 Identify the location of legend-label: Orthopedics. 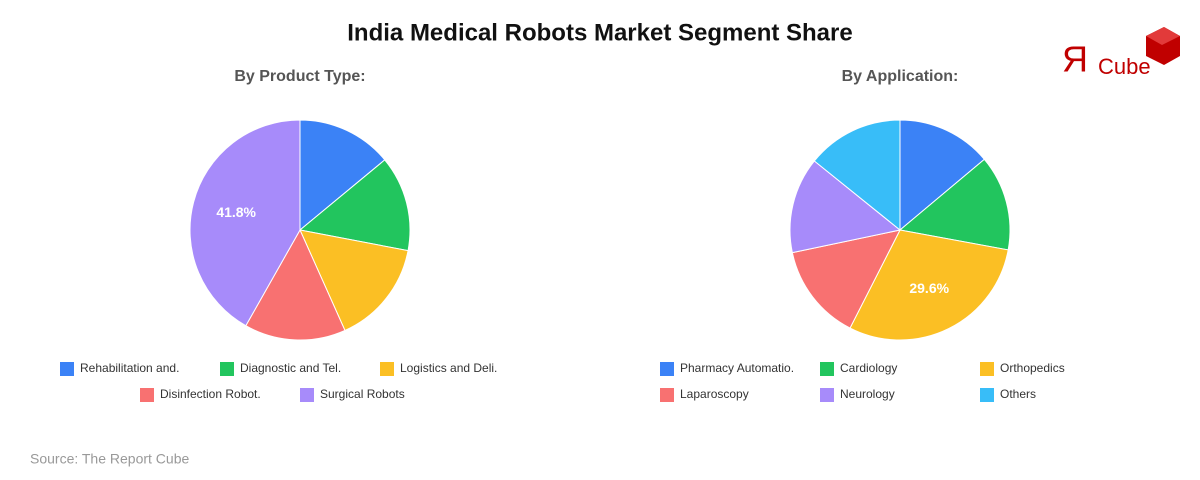
(1032, 368).